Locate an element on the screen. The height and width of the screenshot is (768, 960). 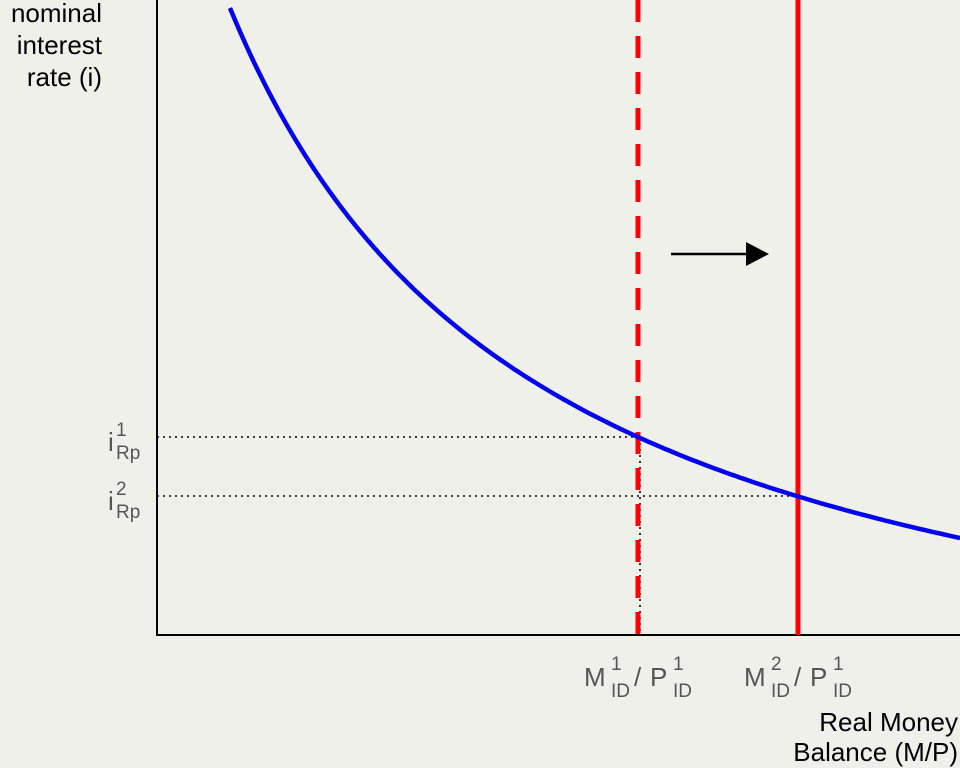
arrow-head is located at coordinates (757, 254).